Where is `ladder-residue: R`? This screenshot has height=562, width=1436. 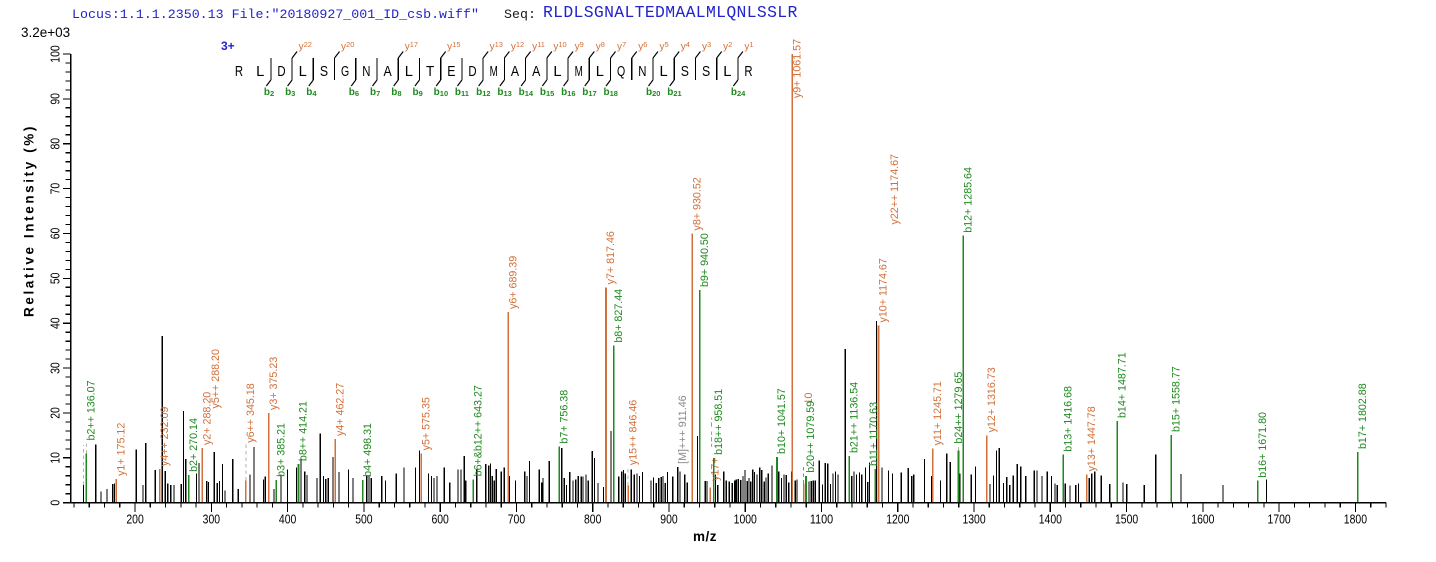
ladder-residue: R is located at coordinates (748, 72).